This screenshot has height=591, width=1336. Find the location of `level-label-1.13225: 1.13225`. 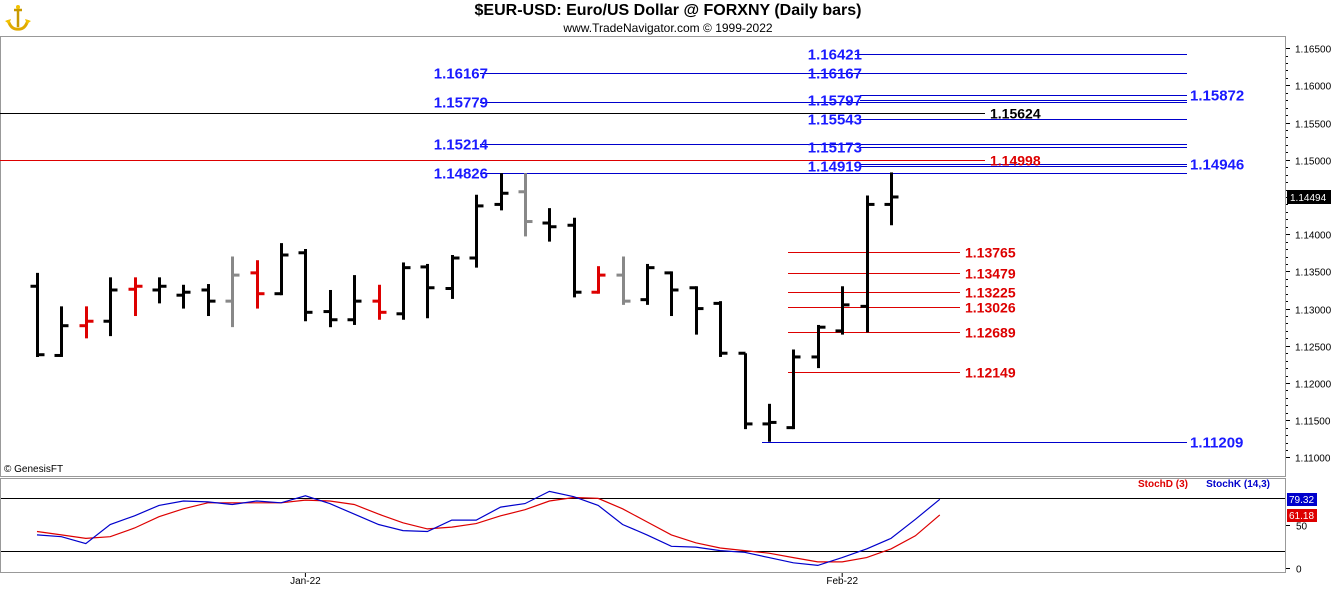

level-label-1.13225: 1.13225 is located at coordinates (990, 293).